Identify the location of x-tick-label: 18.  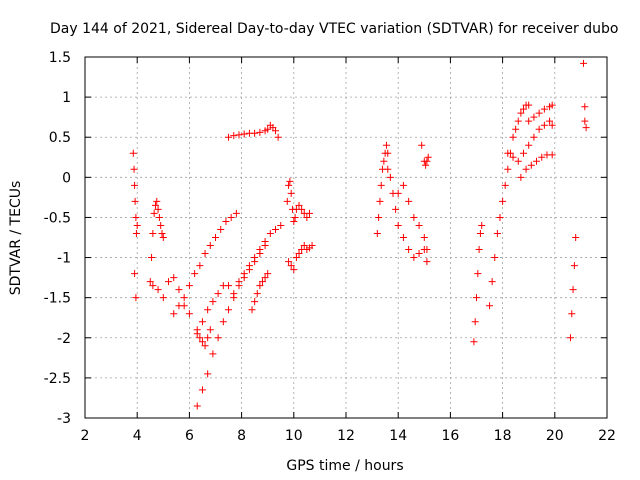
(503, 436).